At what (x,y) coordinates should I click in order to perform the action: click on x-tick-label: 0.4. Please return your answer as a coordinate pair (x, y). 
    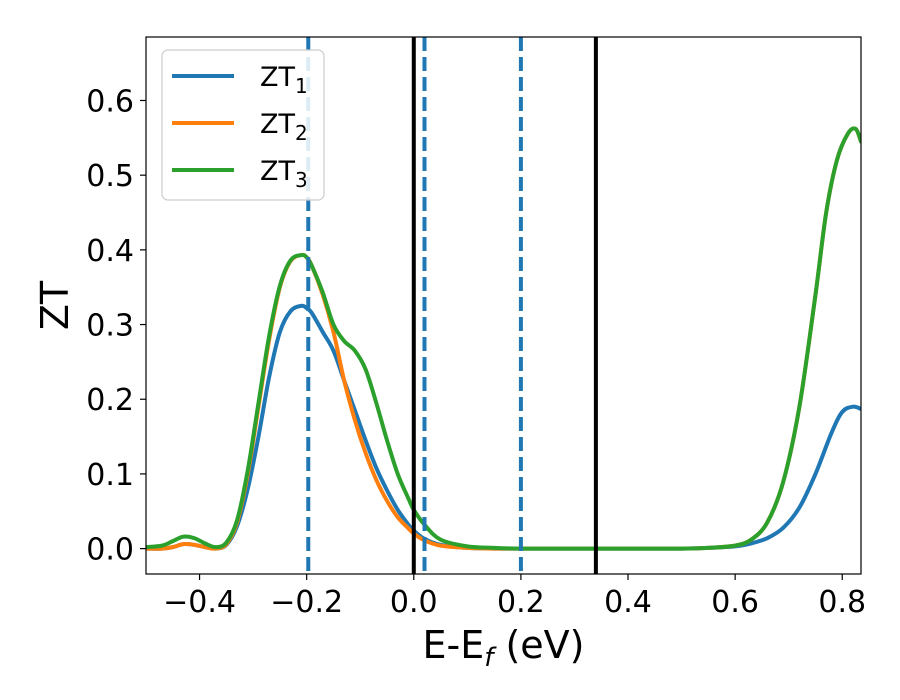
    Looking at the image, I should click on (628, 602).